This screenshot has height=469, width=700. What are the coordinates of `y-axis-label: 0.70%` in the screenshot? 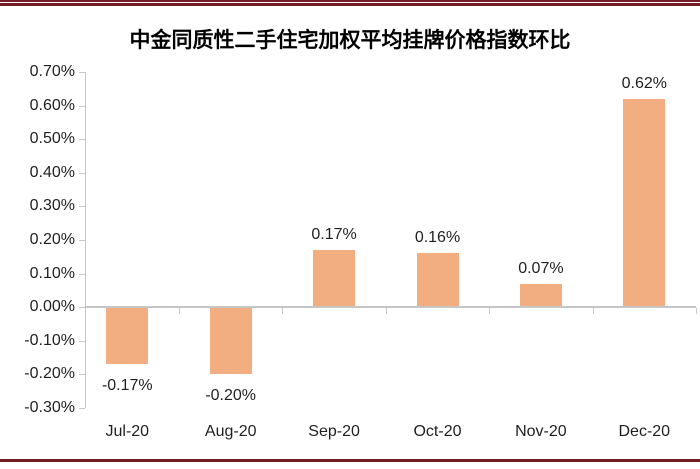 It's located at (52, 71).